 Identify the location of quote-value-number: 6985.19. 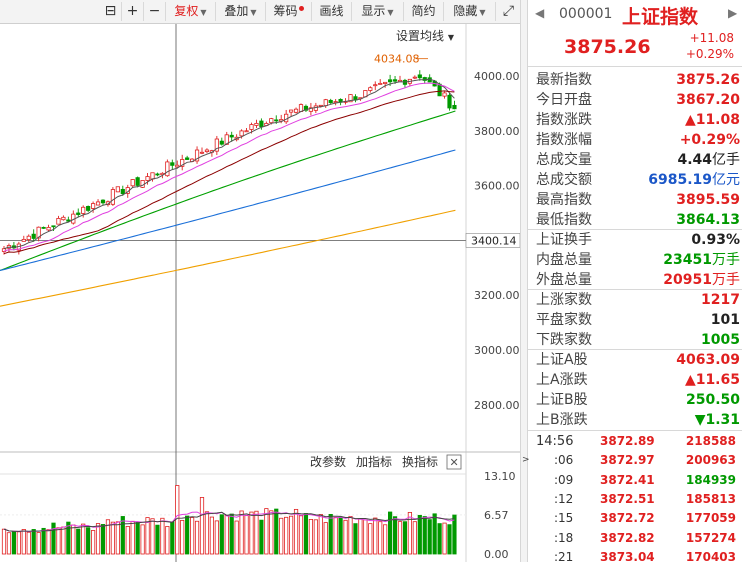
(680, 180).